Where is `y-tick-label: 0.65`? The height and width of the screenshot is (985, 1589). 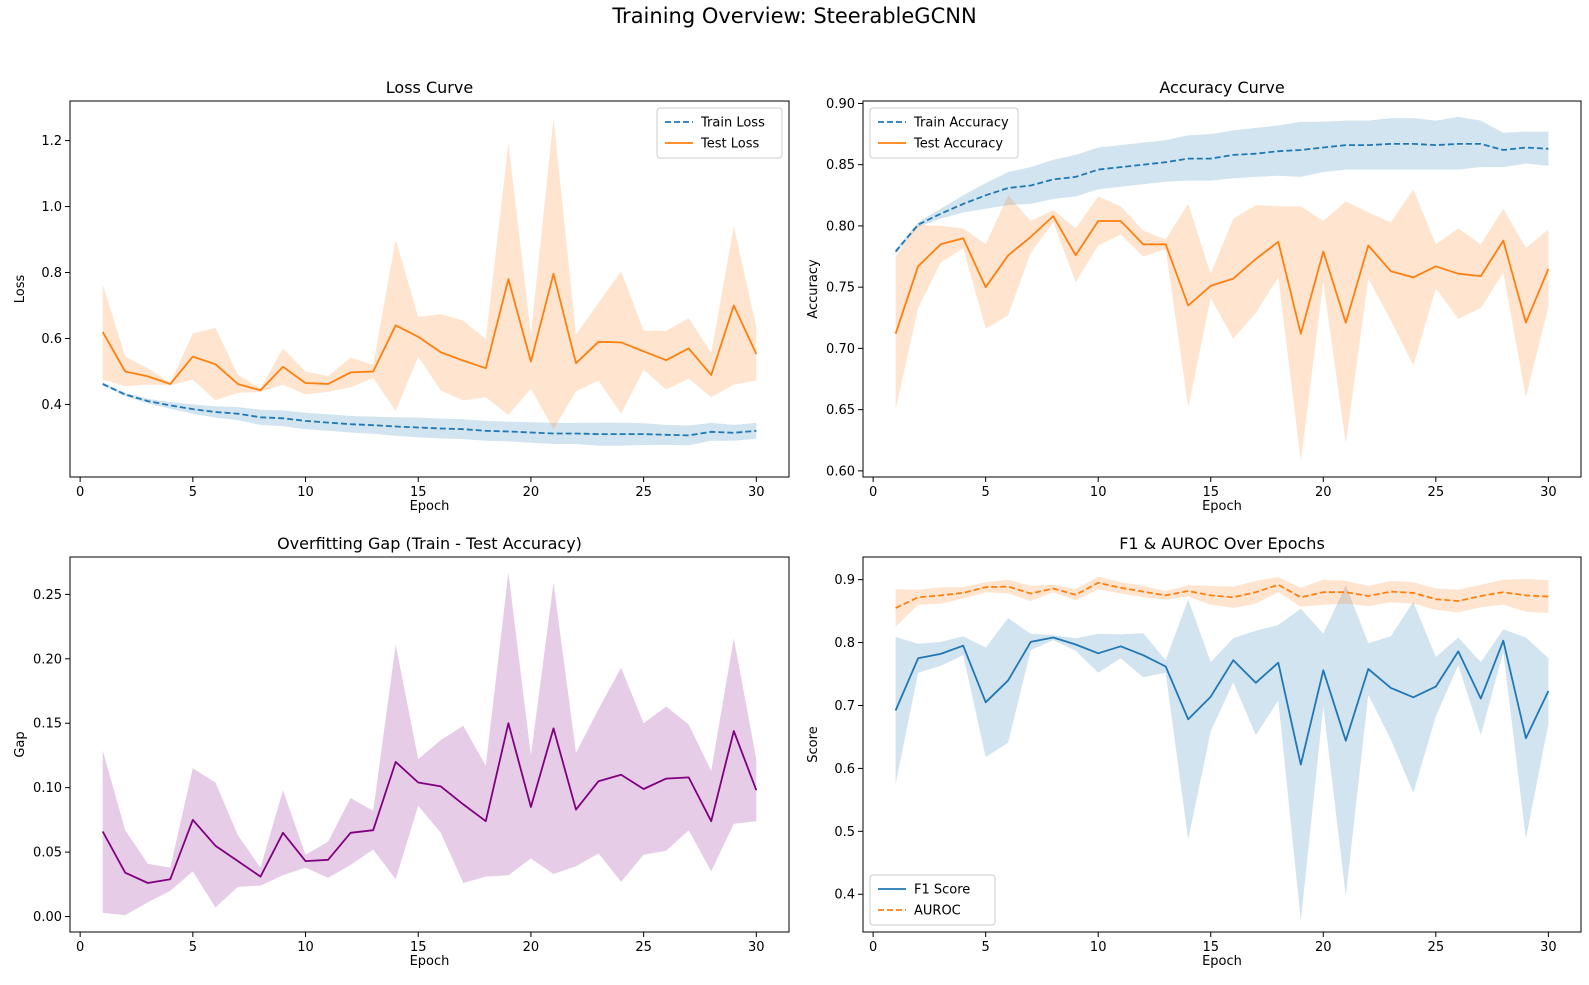 y-tick-label: 0.65 is located at coordinates (840, 410).